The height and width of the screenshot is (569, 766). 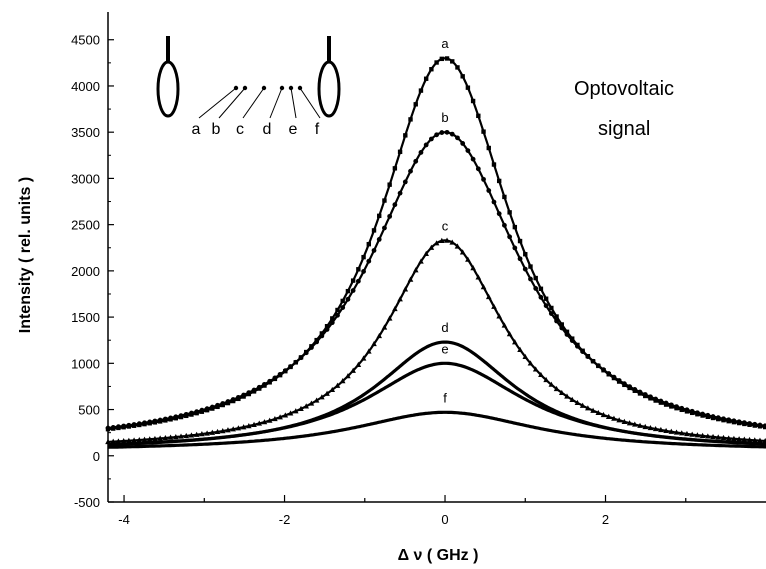 What do you see at coordinates (85, 40) in the screenshot?
I see `y-tick-label: 4500` at bounding box center [85, 40].